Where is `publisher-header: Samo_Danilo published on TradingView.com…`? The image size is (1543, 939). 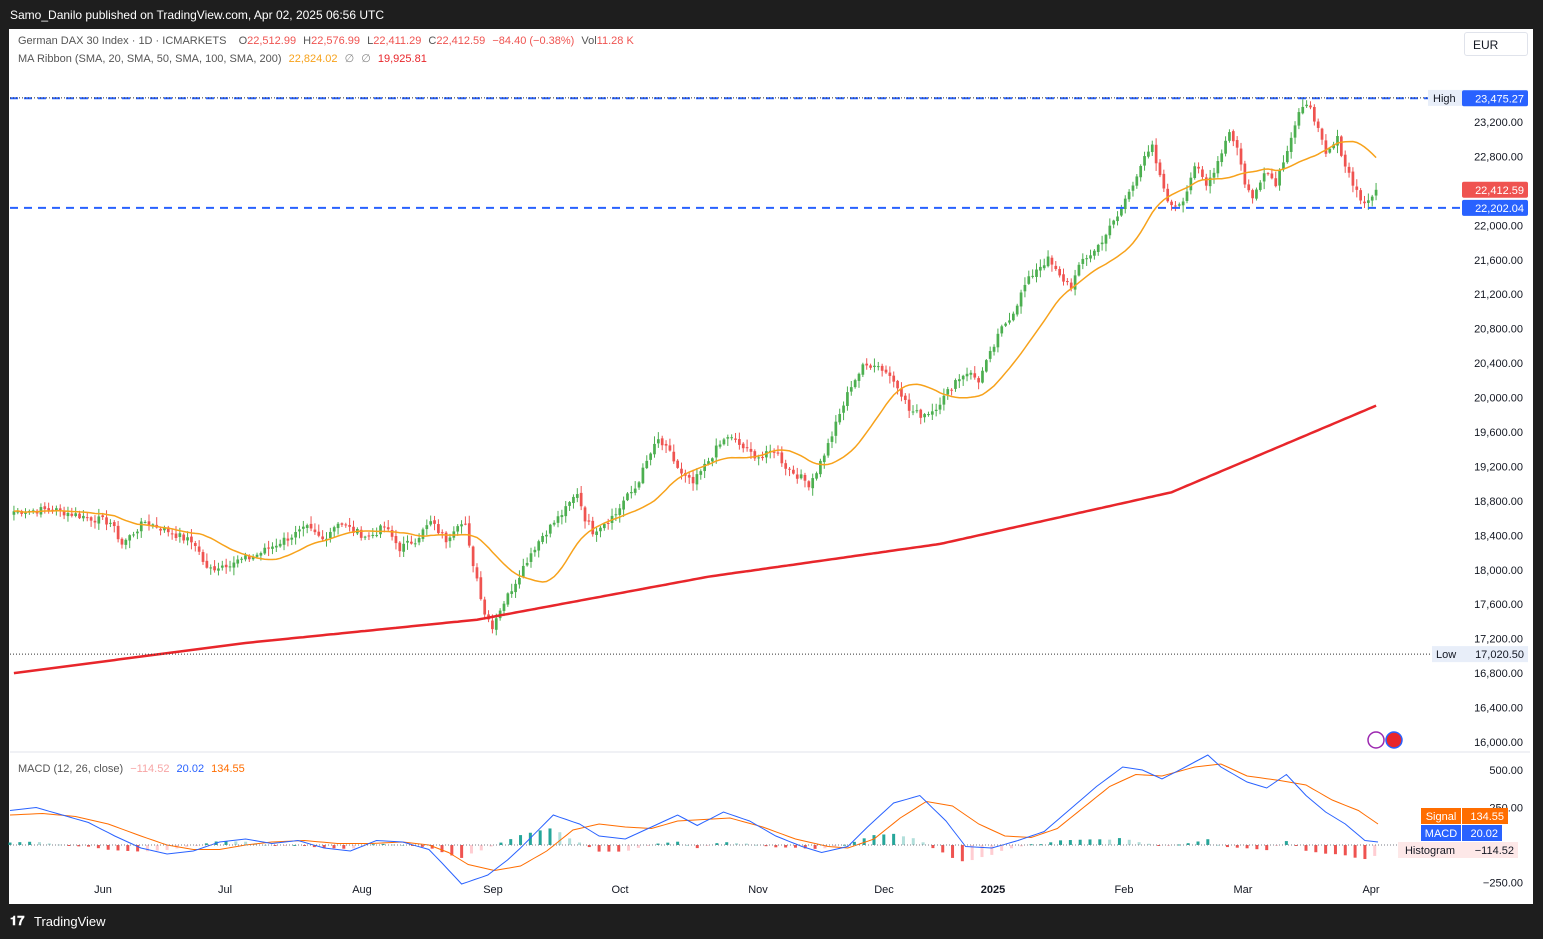 publisher-header: Samo_Danilo published on TradingView.com… is located at coordinates (771, 15).